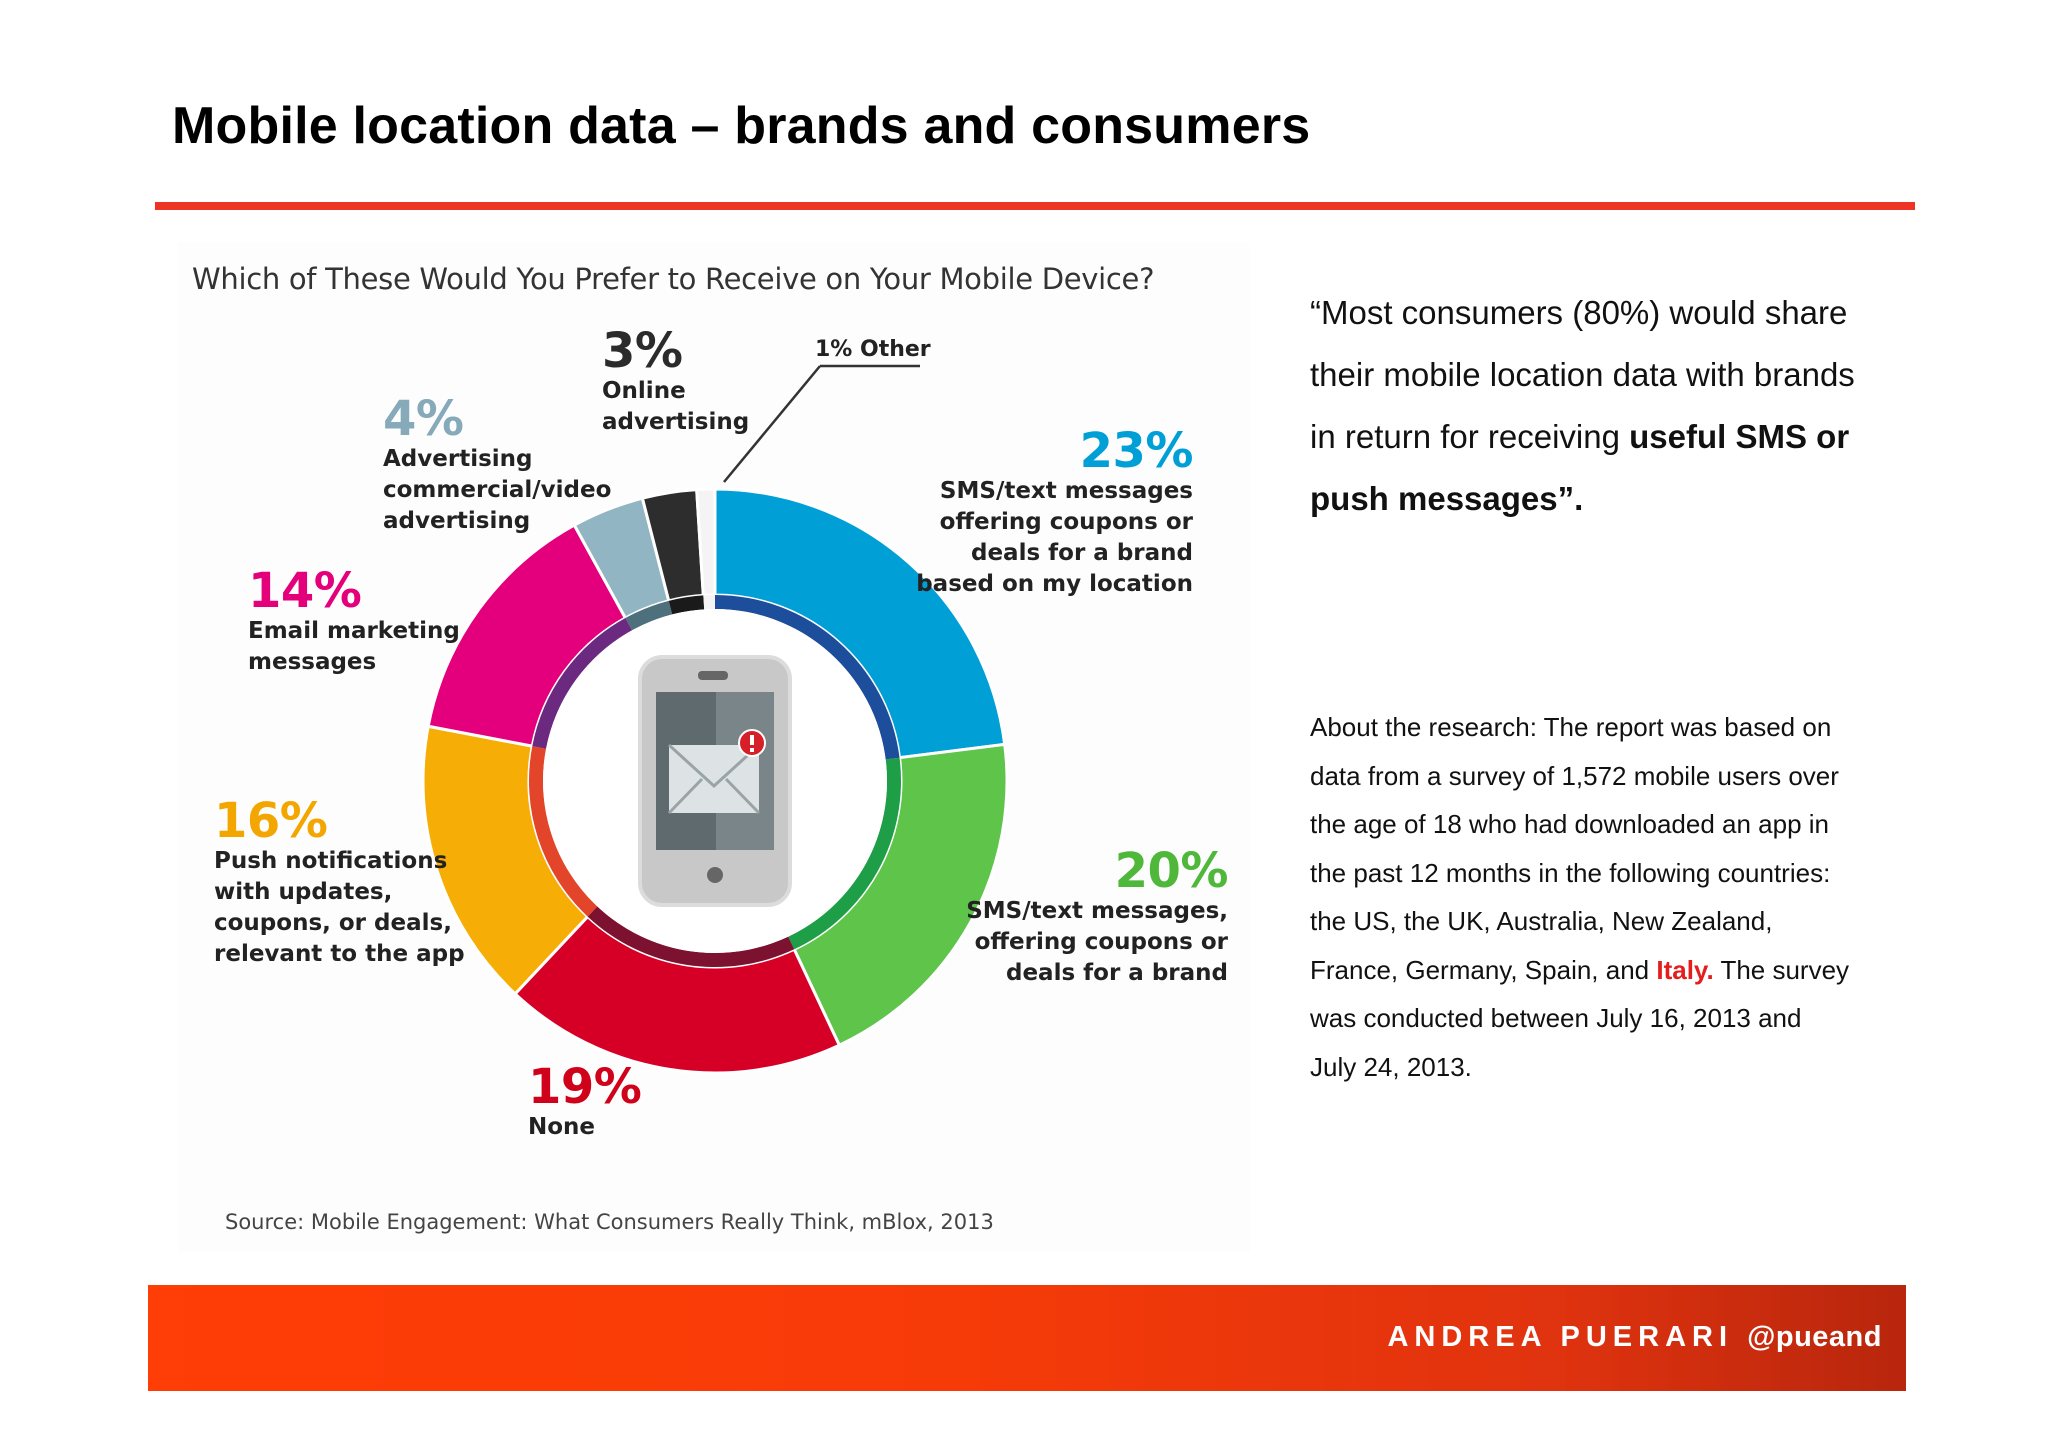  What do you see at coordinates (305, 591) in the screenshot?
I see `slice-pct: 14%` at bounding box center [305, 591].